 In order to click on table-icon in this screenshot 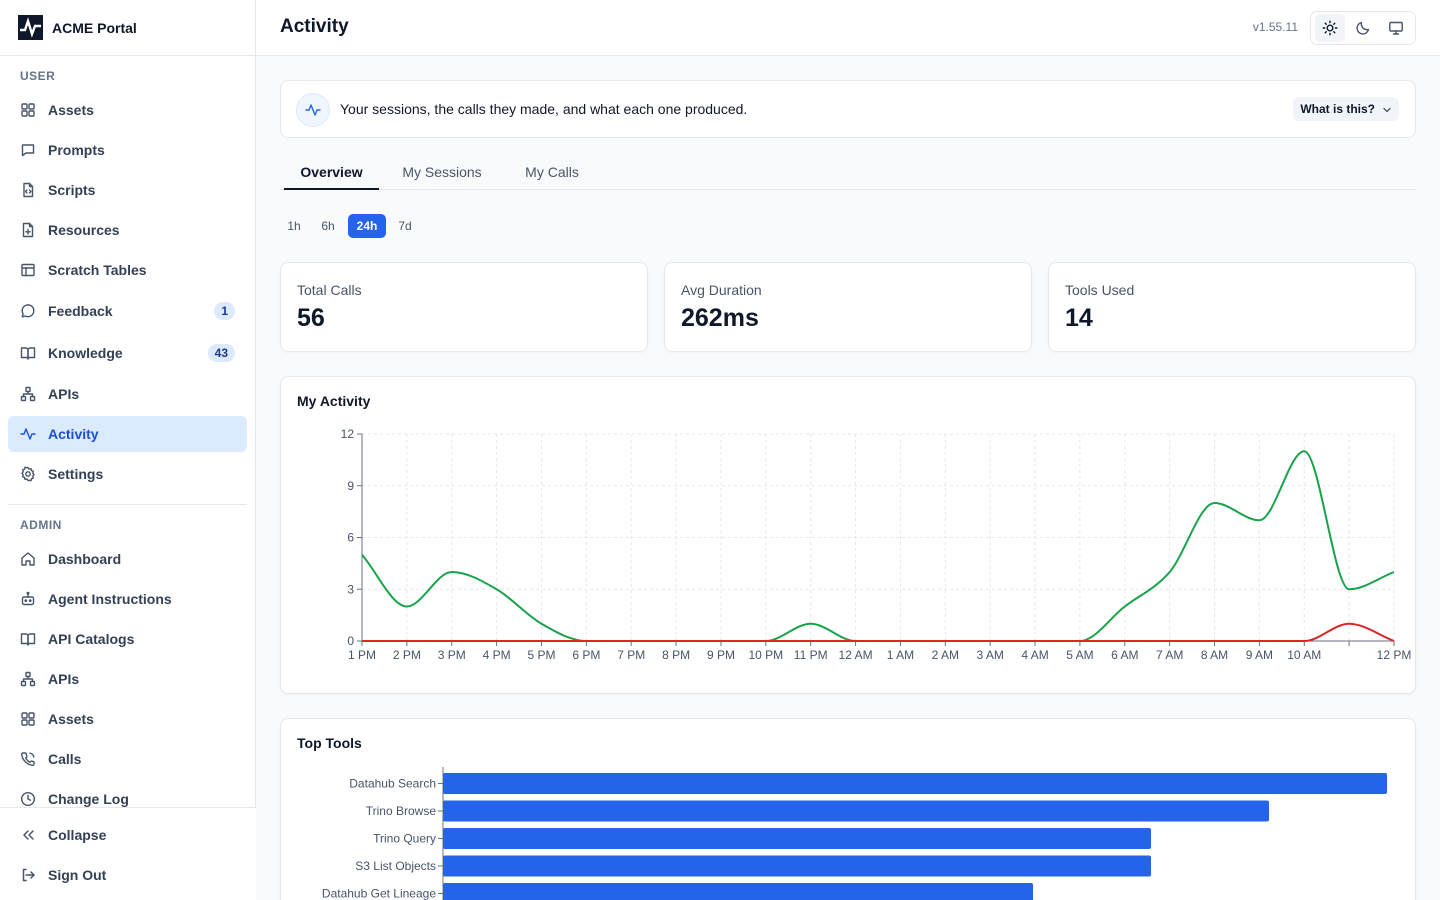, I will do `click(28, 270)`.